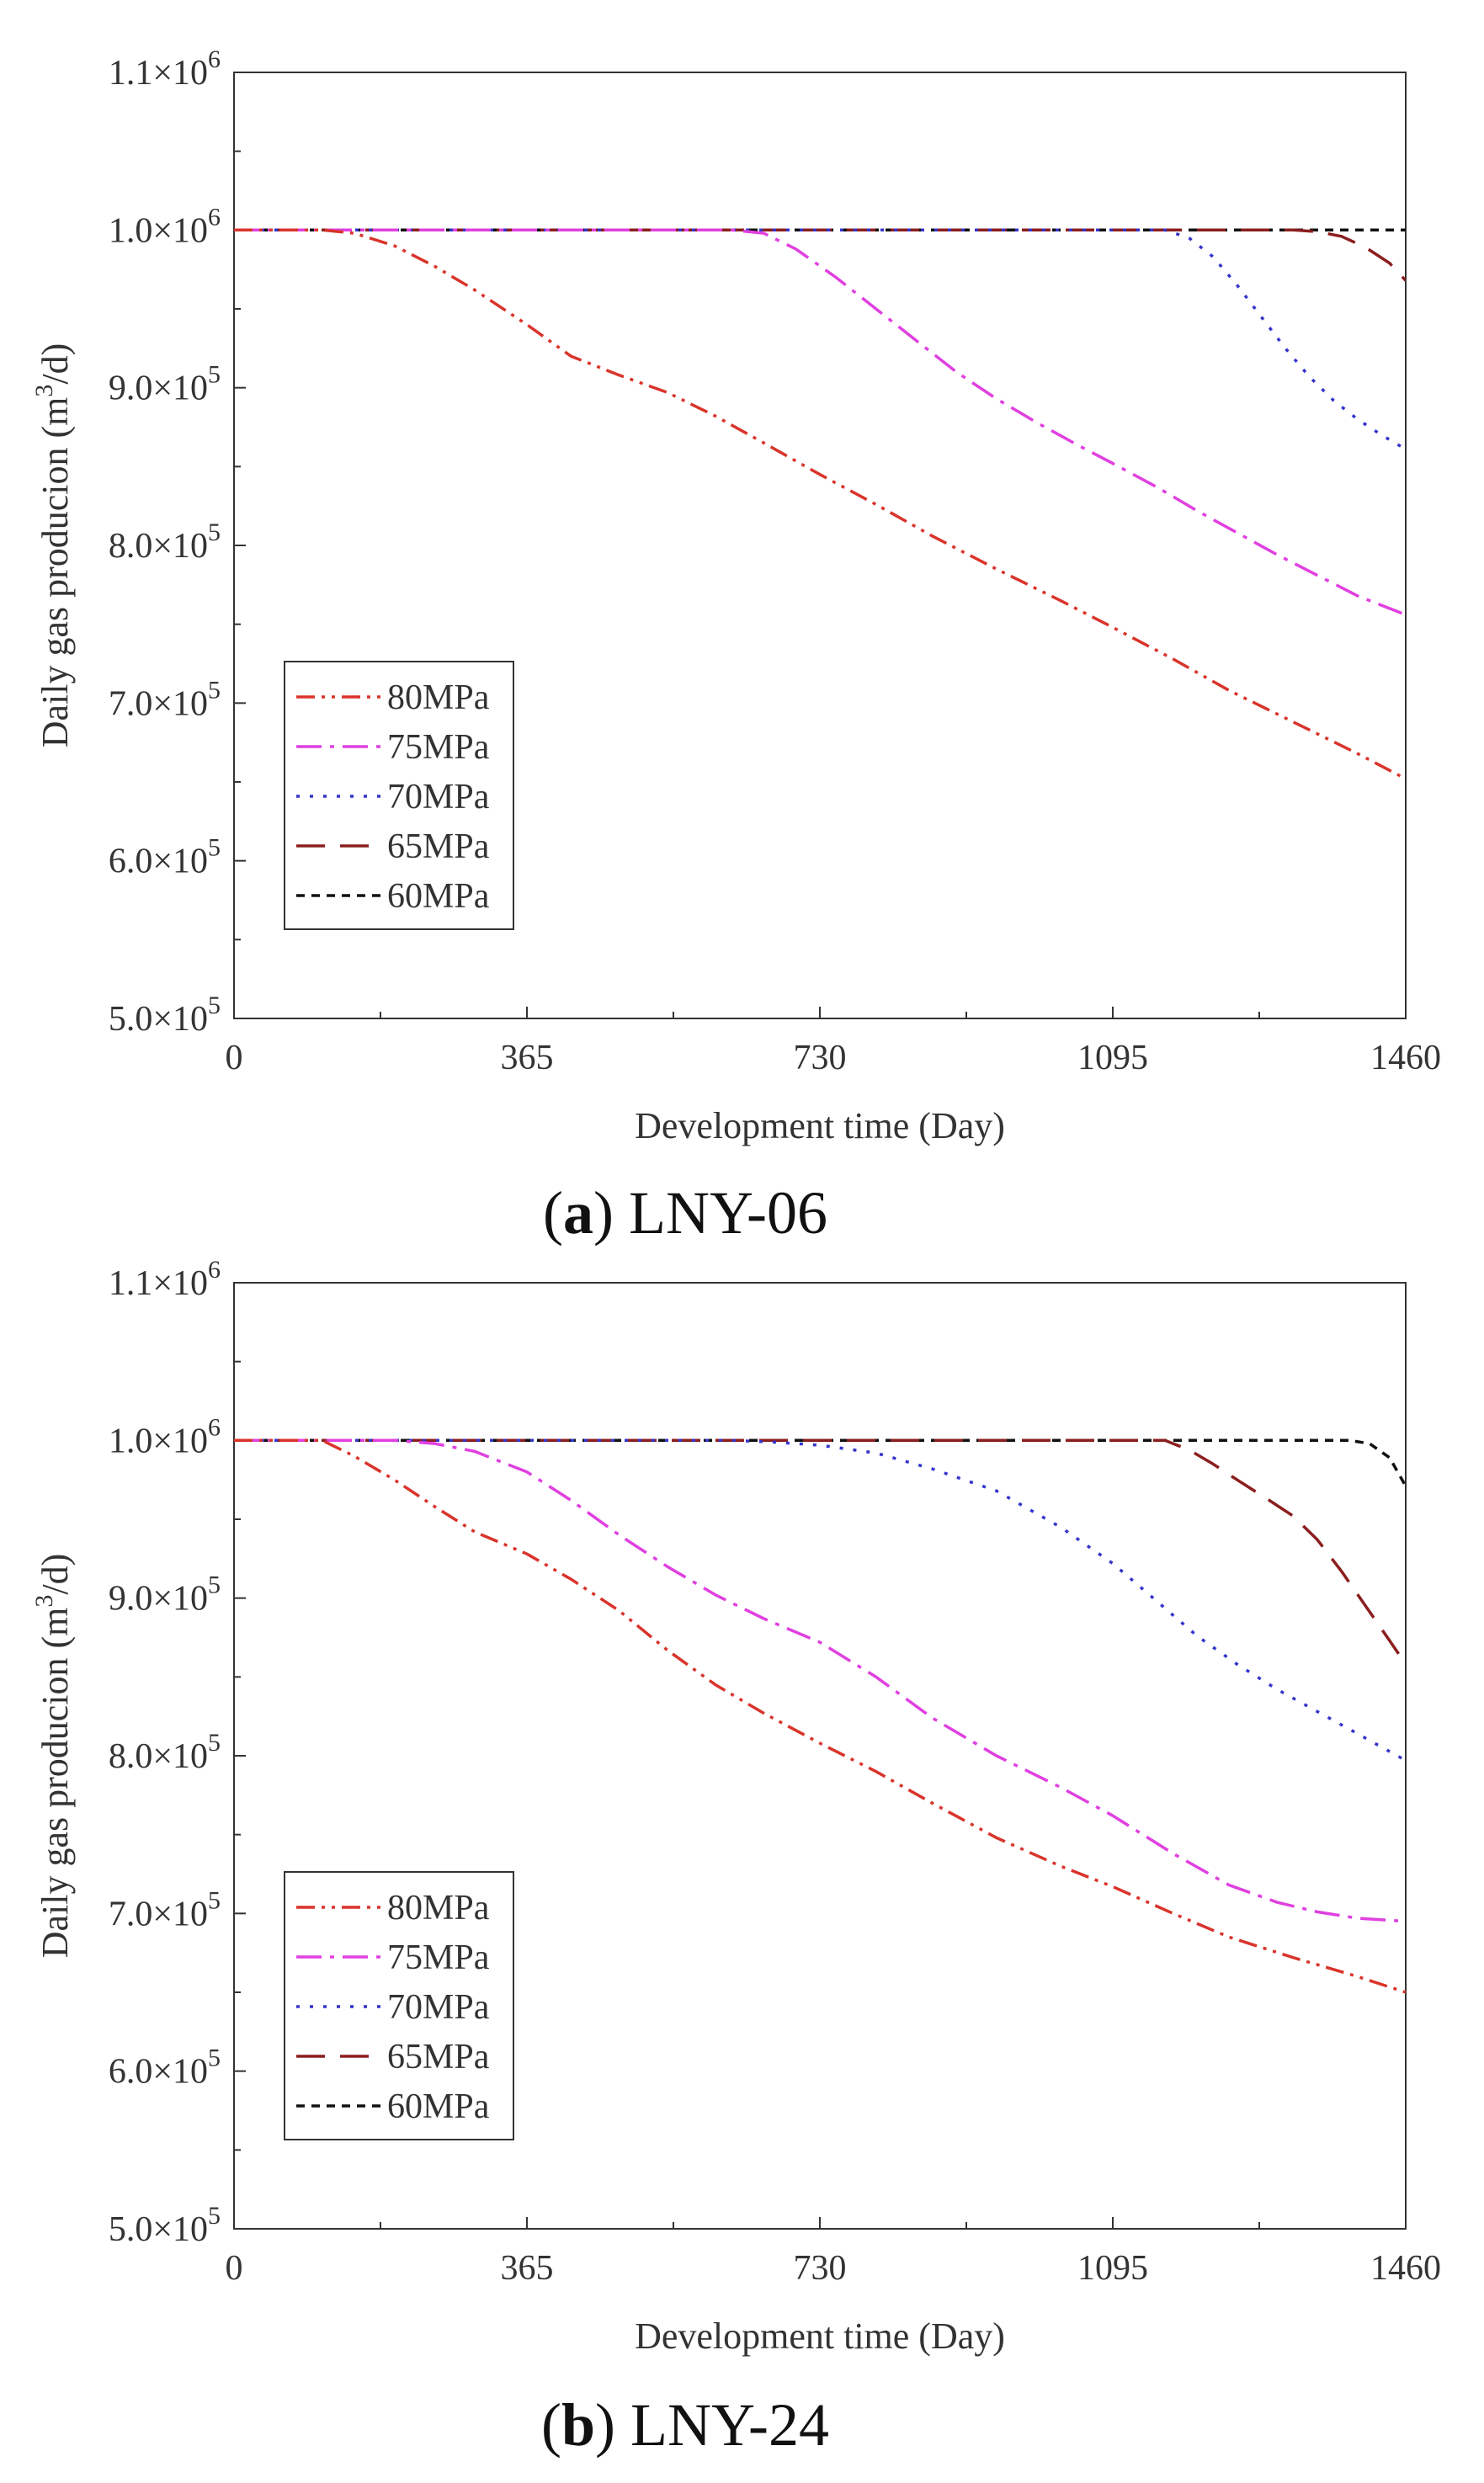 The height and width of the screenshot is (2483, 1484). I want to click on caption-well-name: LNY-24, so click(729, 2425).